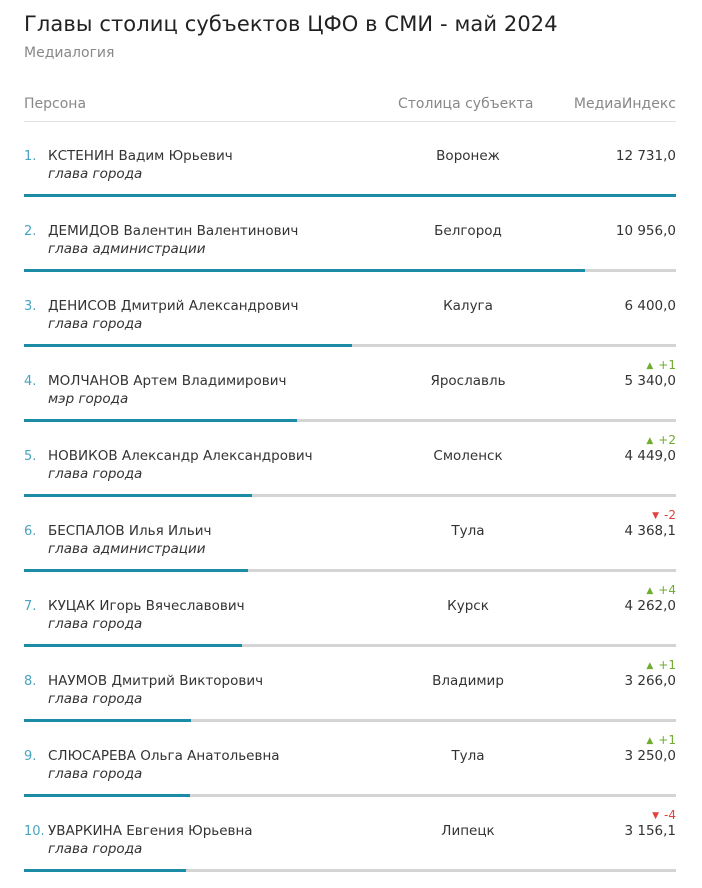 The height and width of the screenshot is (888, 702). Describe the element at coordinates (173, 231) in the screenshot. I see `person-name: ДЕМИДОВ Валентин Валентинович` at that location.